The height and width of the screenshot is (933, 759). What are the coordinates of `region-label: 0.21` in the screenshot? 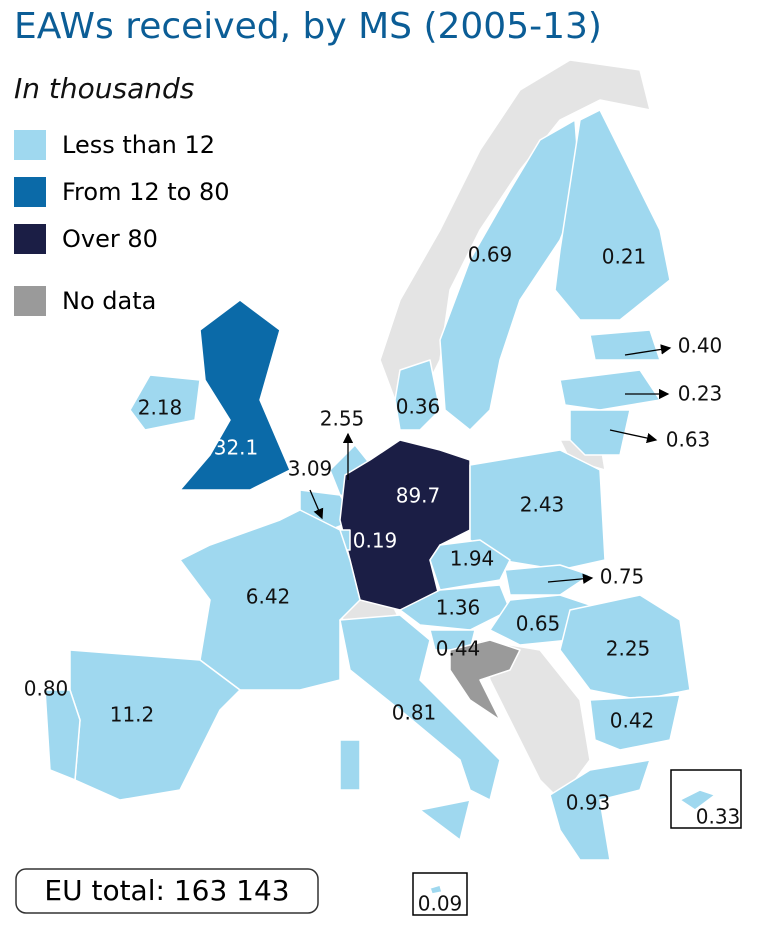 It's located at (624, 257).